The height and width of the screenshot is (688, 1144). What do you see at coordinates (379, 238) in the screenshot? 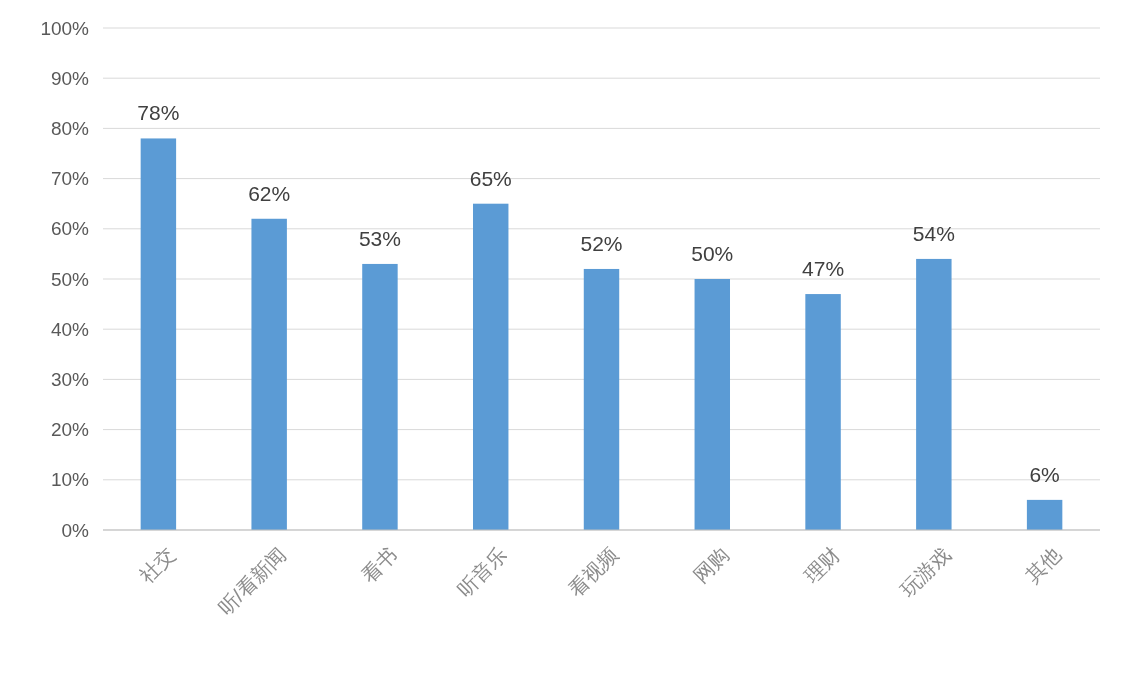
I see `data-label: 53%` at bounding box center [379, 238].